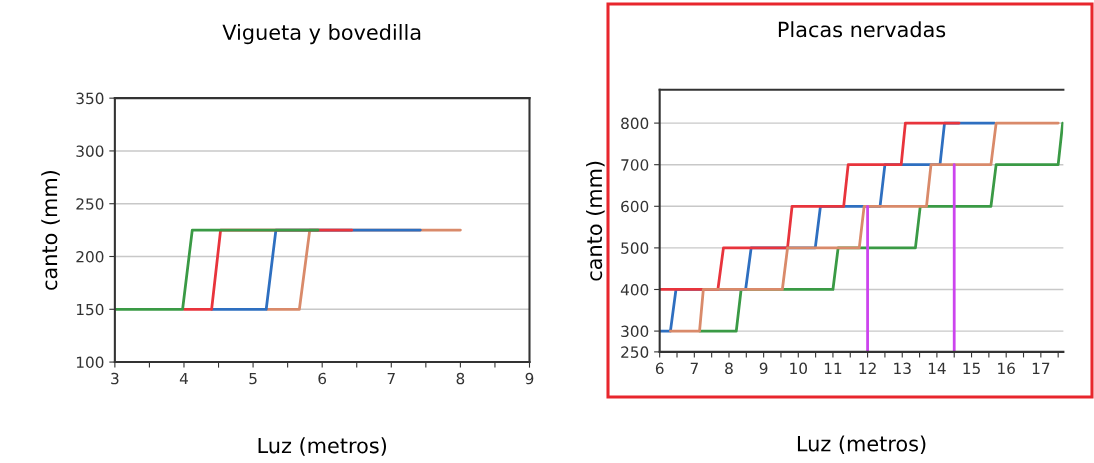 The image size is (1094, 463). What do you see at coordinates (321, 34) in the screenshot?
I see `chart-title: Vigueta y bovedilla` at bounding box center [321, 34].